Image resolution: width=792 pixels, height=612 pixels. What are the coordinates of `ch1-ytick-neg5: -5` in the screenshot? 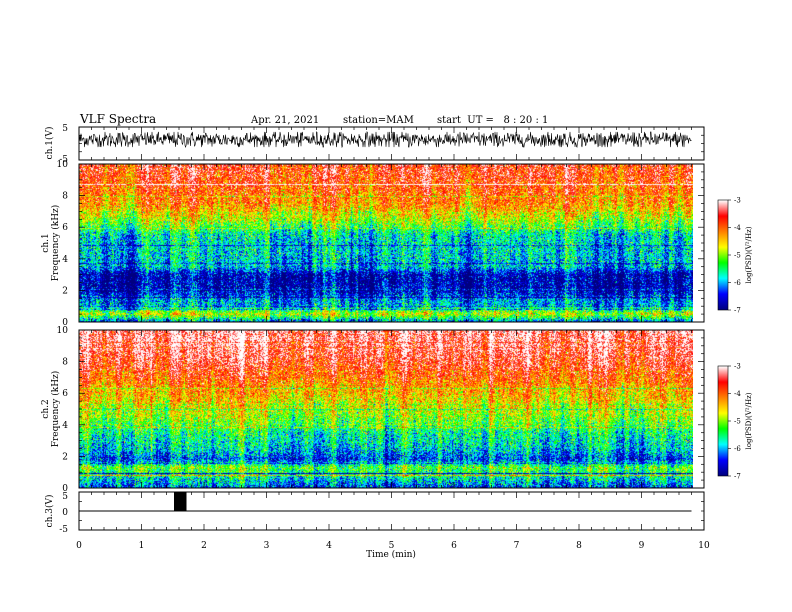 It's located at (63, 160).